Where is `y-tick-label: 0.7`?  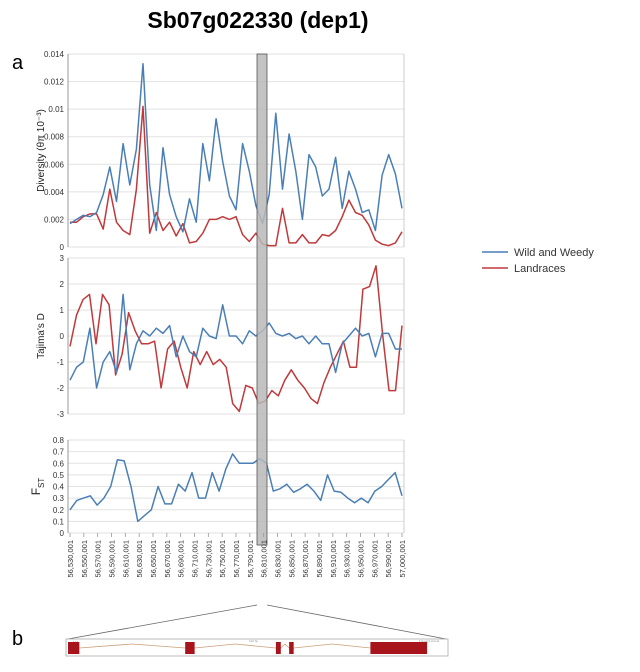 y-tick-label: 0.7 is located at coordinates (59, 452).